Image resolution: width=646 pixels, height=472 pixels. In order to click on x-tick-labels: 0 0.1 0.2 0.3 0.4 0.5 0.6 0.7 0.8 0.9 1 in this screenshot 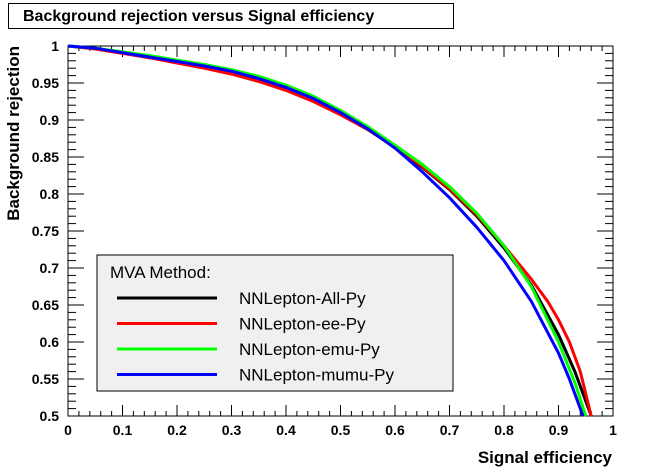, I will do `click(340, 430)`.